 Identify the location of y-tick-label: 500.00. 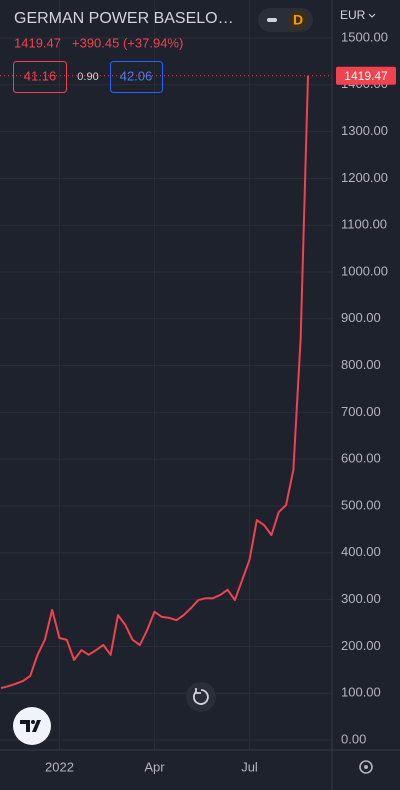
(361, 504).